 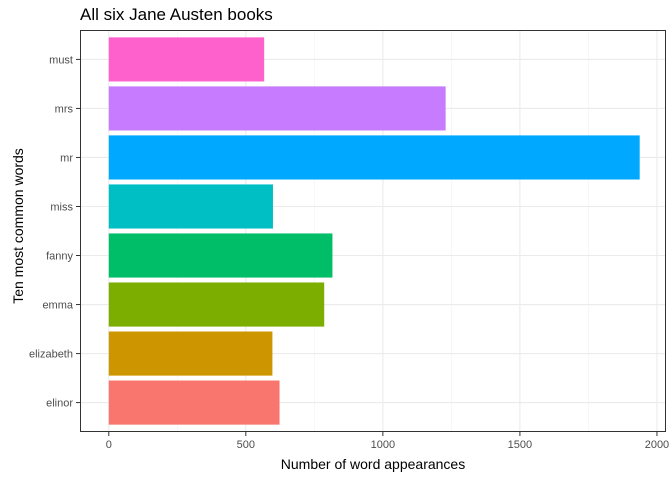 What do you see at coordinates (59, 404) in the screenshot?
I see `y-tick-label-elinor: elinor` at bounding box center [59, 404].